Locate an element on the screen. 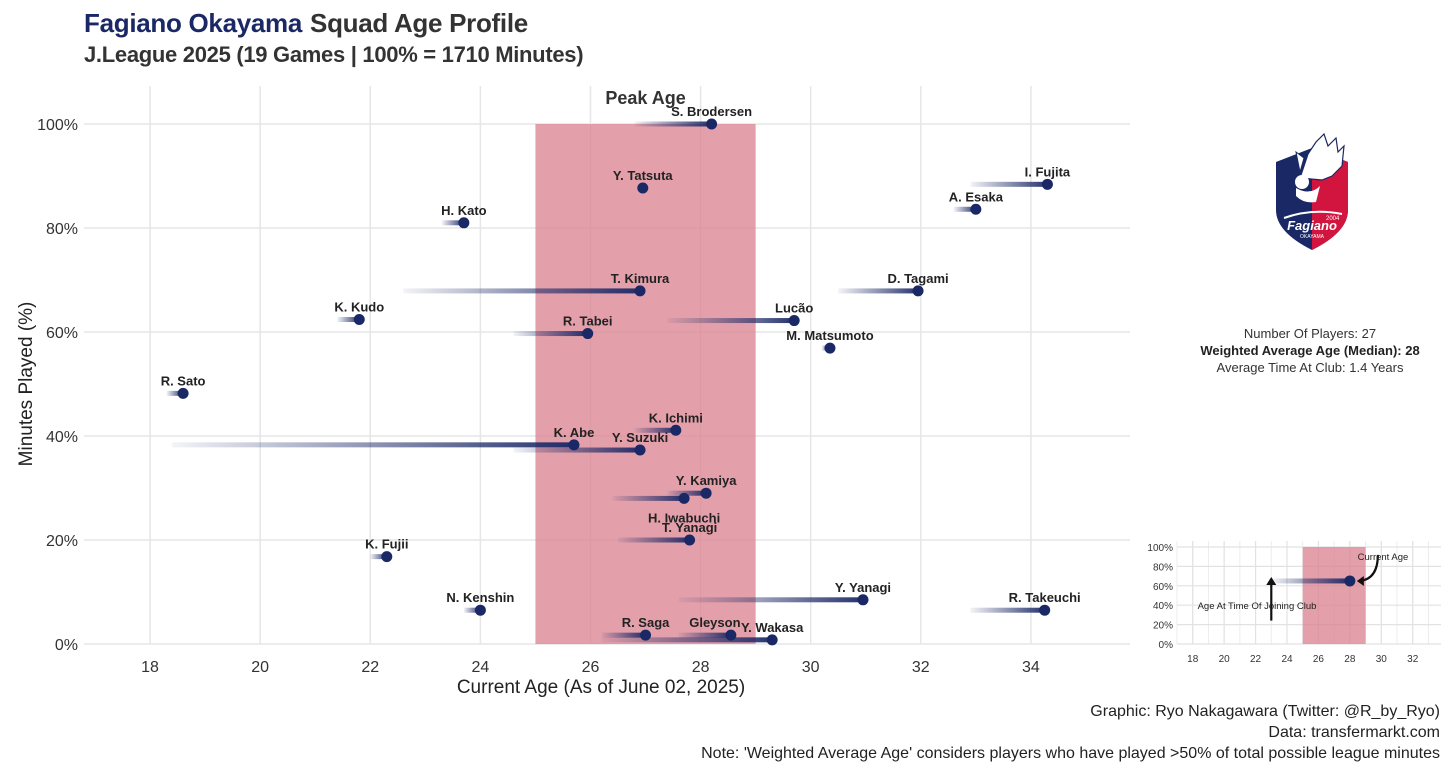 Image resolution: width=1456 pixels, height=777 pixels. player-label: N. Kenshin is located at coordinates (480, 597).